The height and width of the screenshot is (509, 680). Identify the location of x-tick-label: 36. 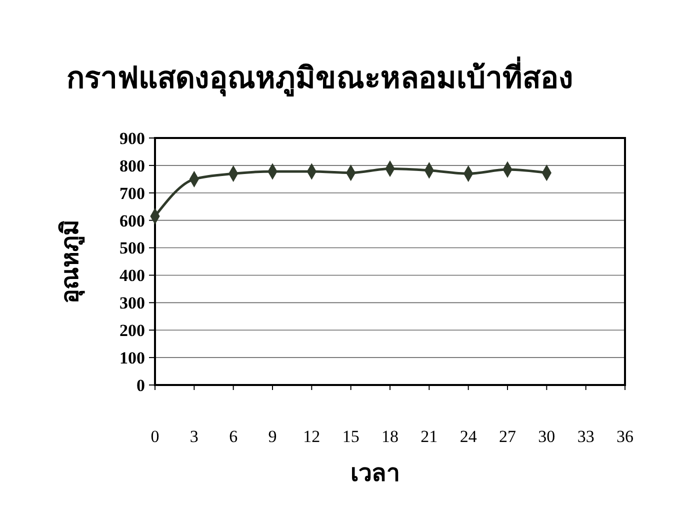
(625, 436).